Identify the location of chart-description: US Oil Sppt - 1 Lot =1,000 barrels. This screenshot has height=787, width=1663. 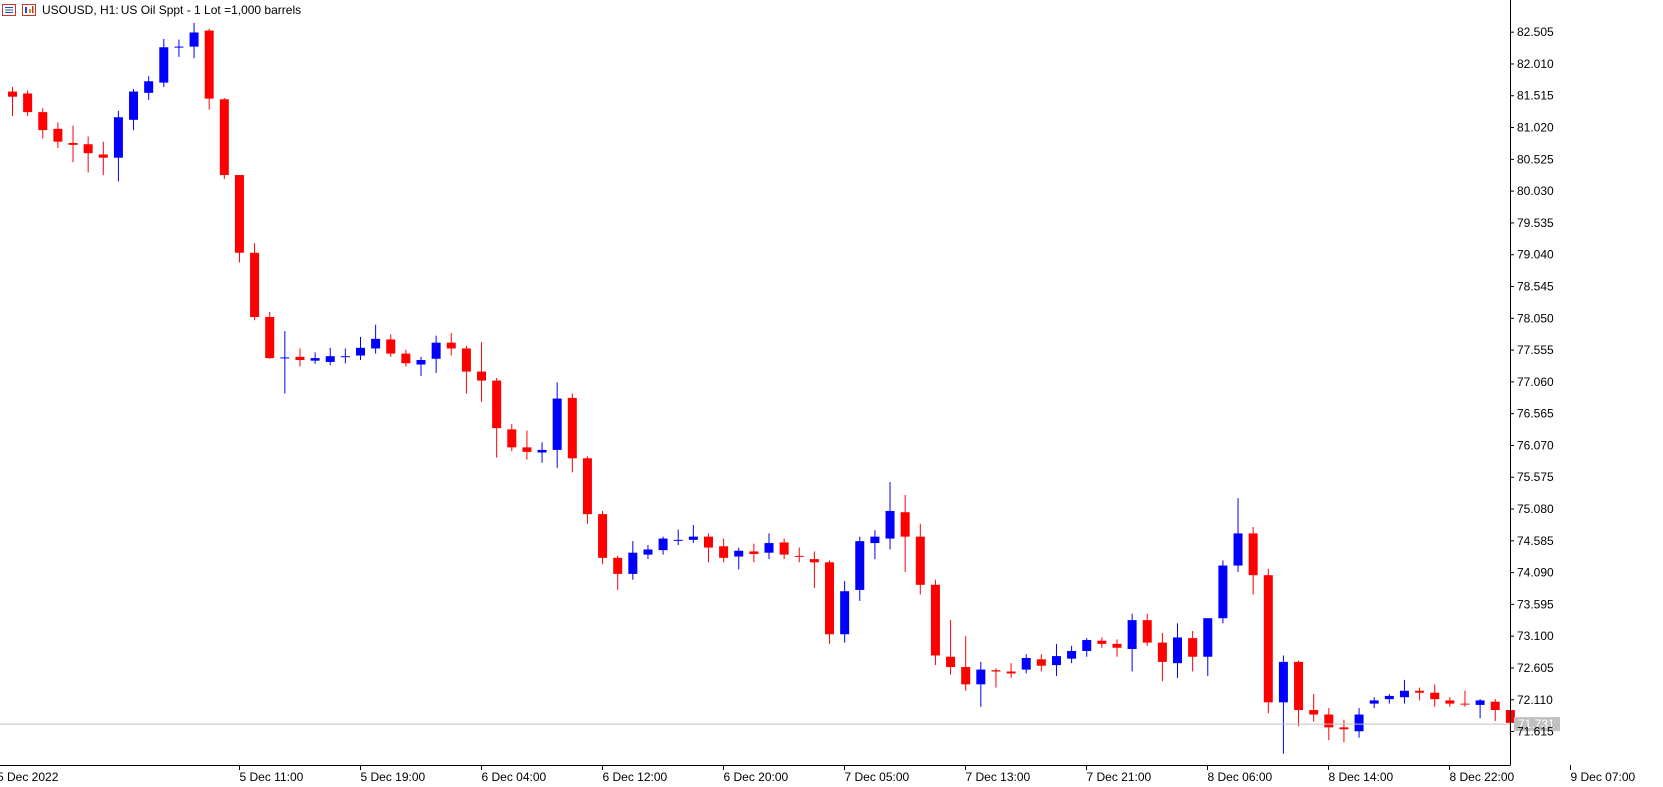
(211, 10).